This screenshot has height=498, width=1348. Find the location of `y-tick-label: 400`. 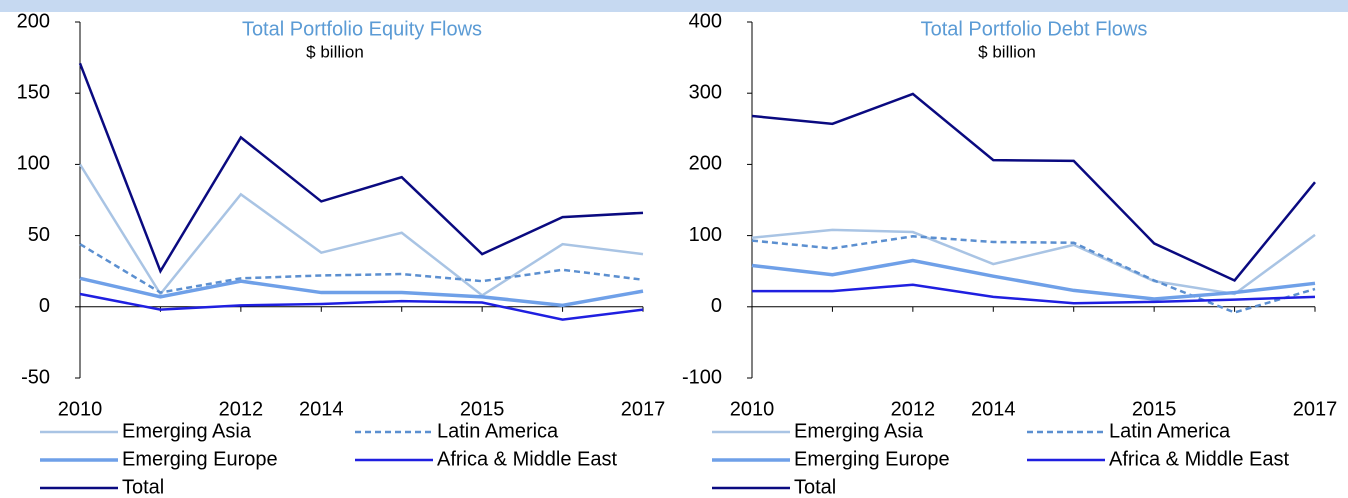

y-tick-label: 400 is located at coordinates (705, 21).